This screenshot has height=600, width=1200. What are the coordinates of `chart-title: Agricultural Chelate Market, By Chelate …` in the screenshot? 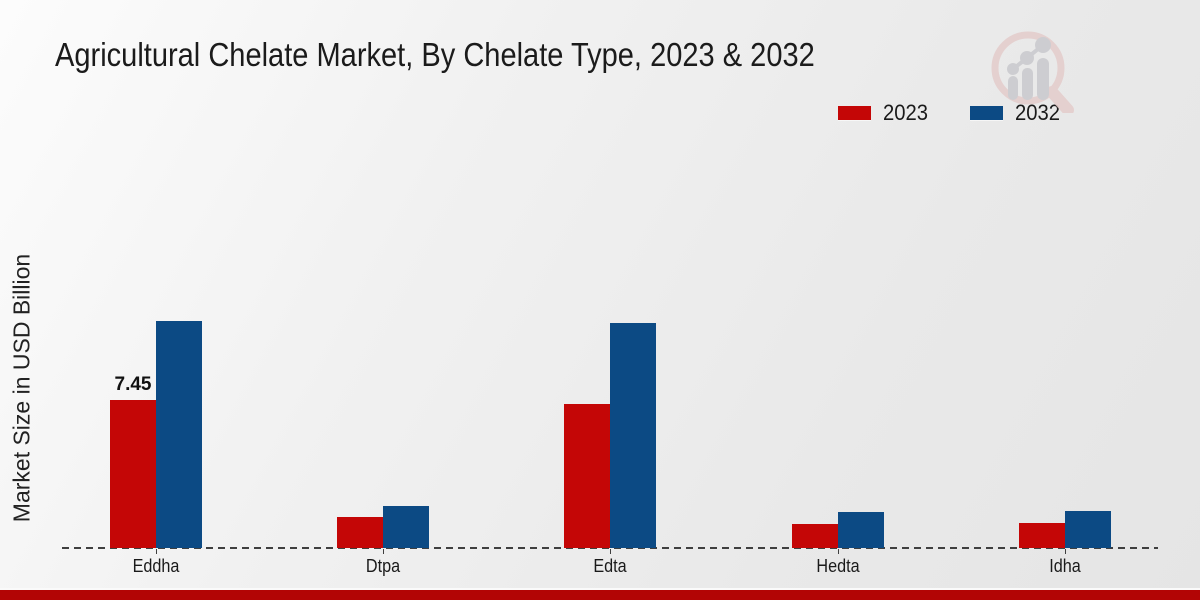 It's located at (435, 54).